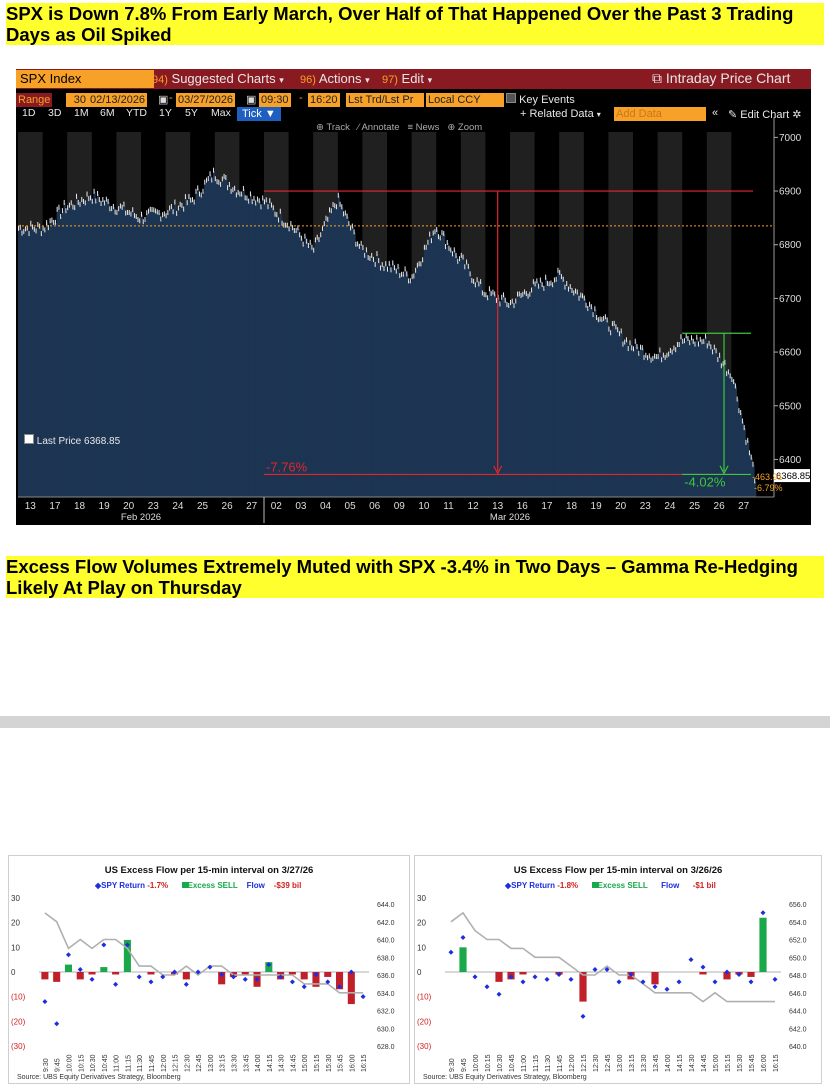 This screenshot has width=830, height=1091. I want to click on trade-type-field: Lst Trd/Lst Pr, so click(385, 100).